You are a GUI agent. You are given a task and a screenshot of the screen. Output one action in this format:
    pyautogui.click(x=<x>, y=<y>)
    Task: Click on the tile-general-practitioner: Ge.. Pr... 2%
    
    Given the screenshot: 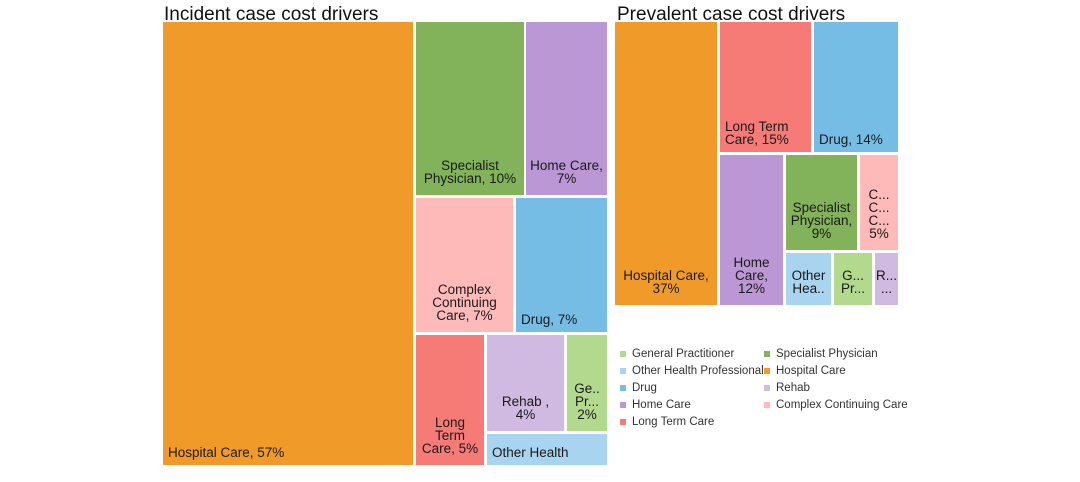 What is the action you would take?
    pyautogui.click(x=587, y=383)
    